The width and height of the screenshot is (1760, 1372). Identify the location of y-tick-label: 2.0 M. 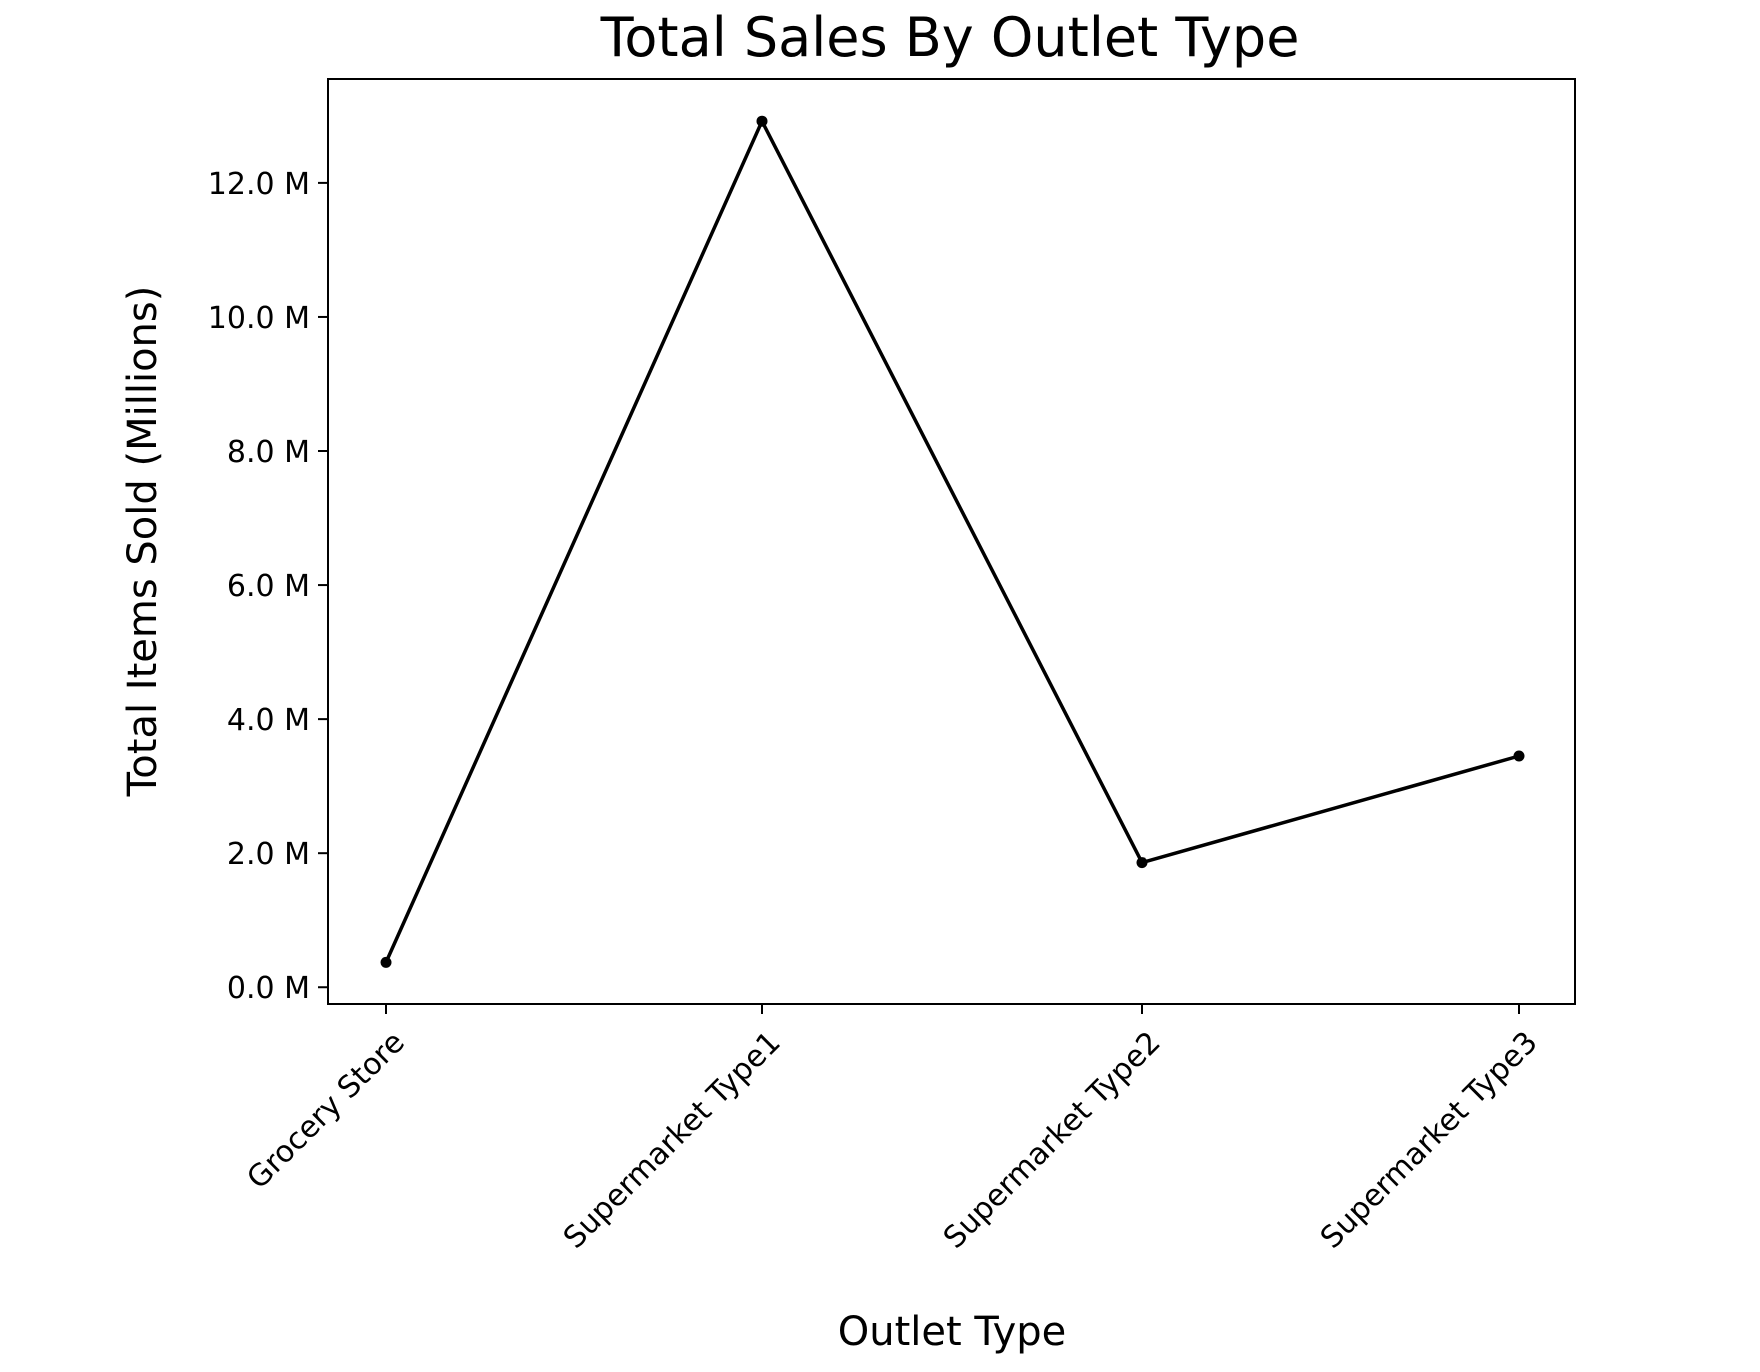
(268, 854).